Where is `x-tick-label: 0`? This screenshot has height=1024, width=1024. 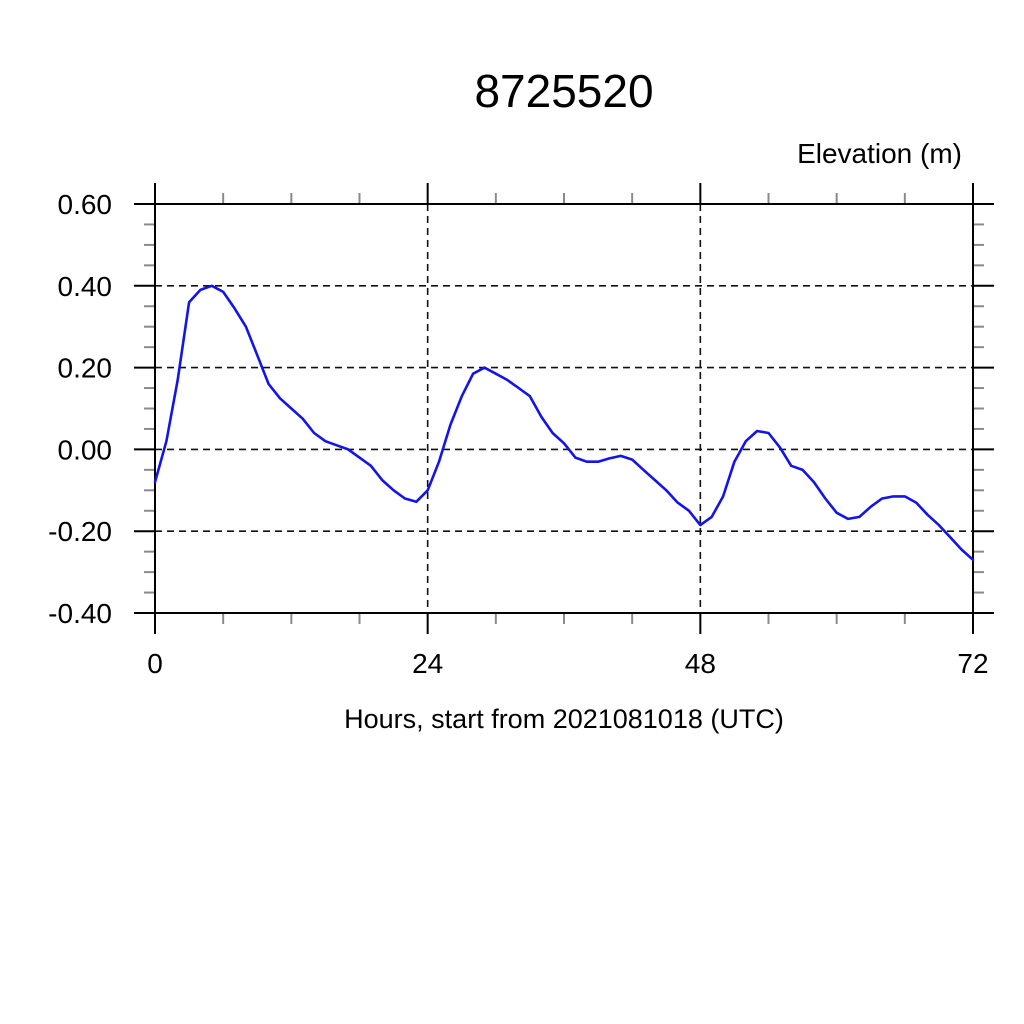 x-tick-label: 0 is located at coordinates (155, 663).